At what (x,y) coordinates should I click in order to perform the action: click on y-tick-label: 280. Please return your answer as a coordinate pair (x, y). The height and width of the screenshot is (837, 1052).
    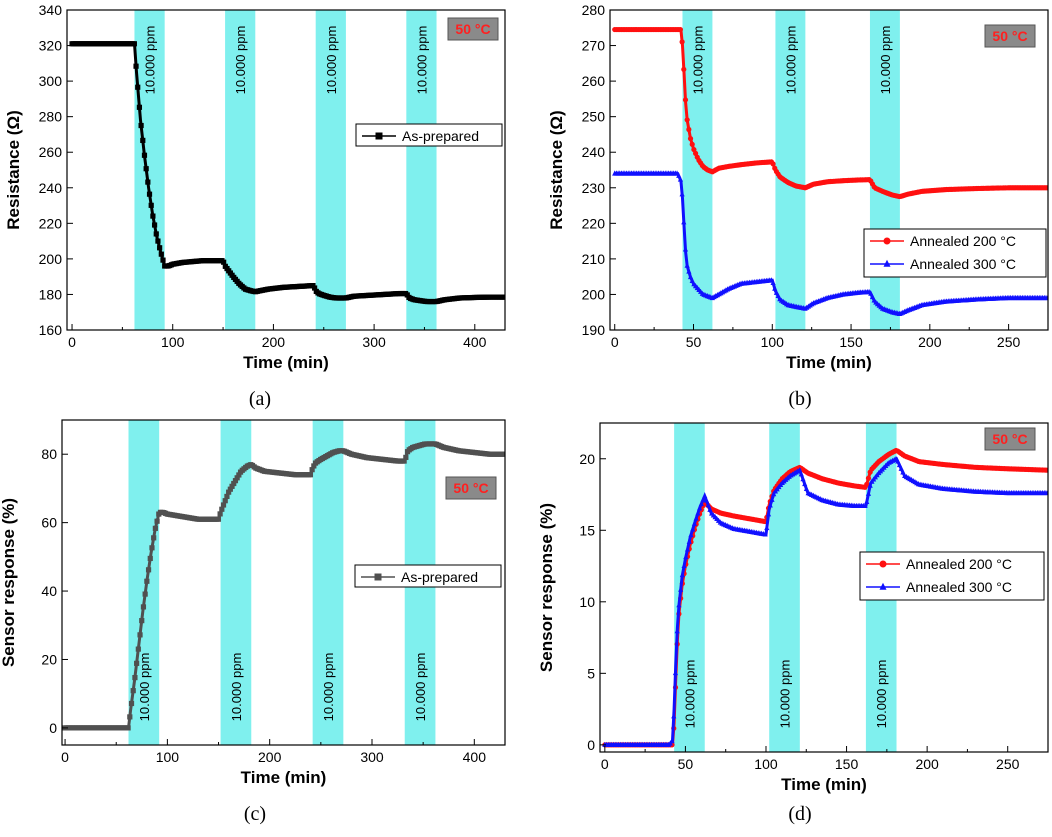
    Looking at the image, I should click on (594, 10).